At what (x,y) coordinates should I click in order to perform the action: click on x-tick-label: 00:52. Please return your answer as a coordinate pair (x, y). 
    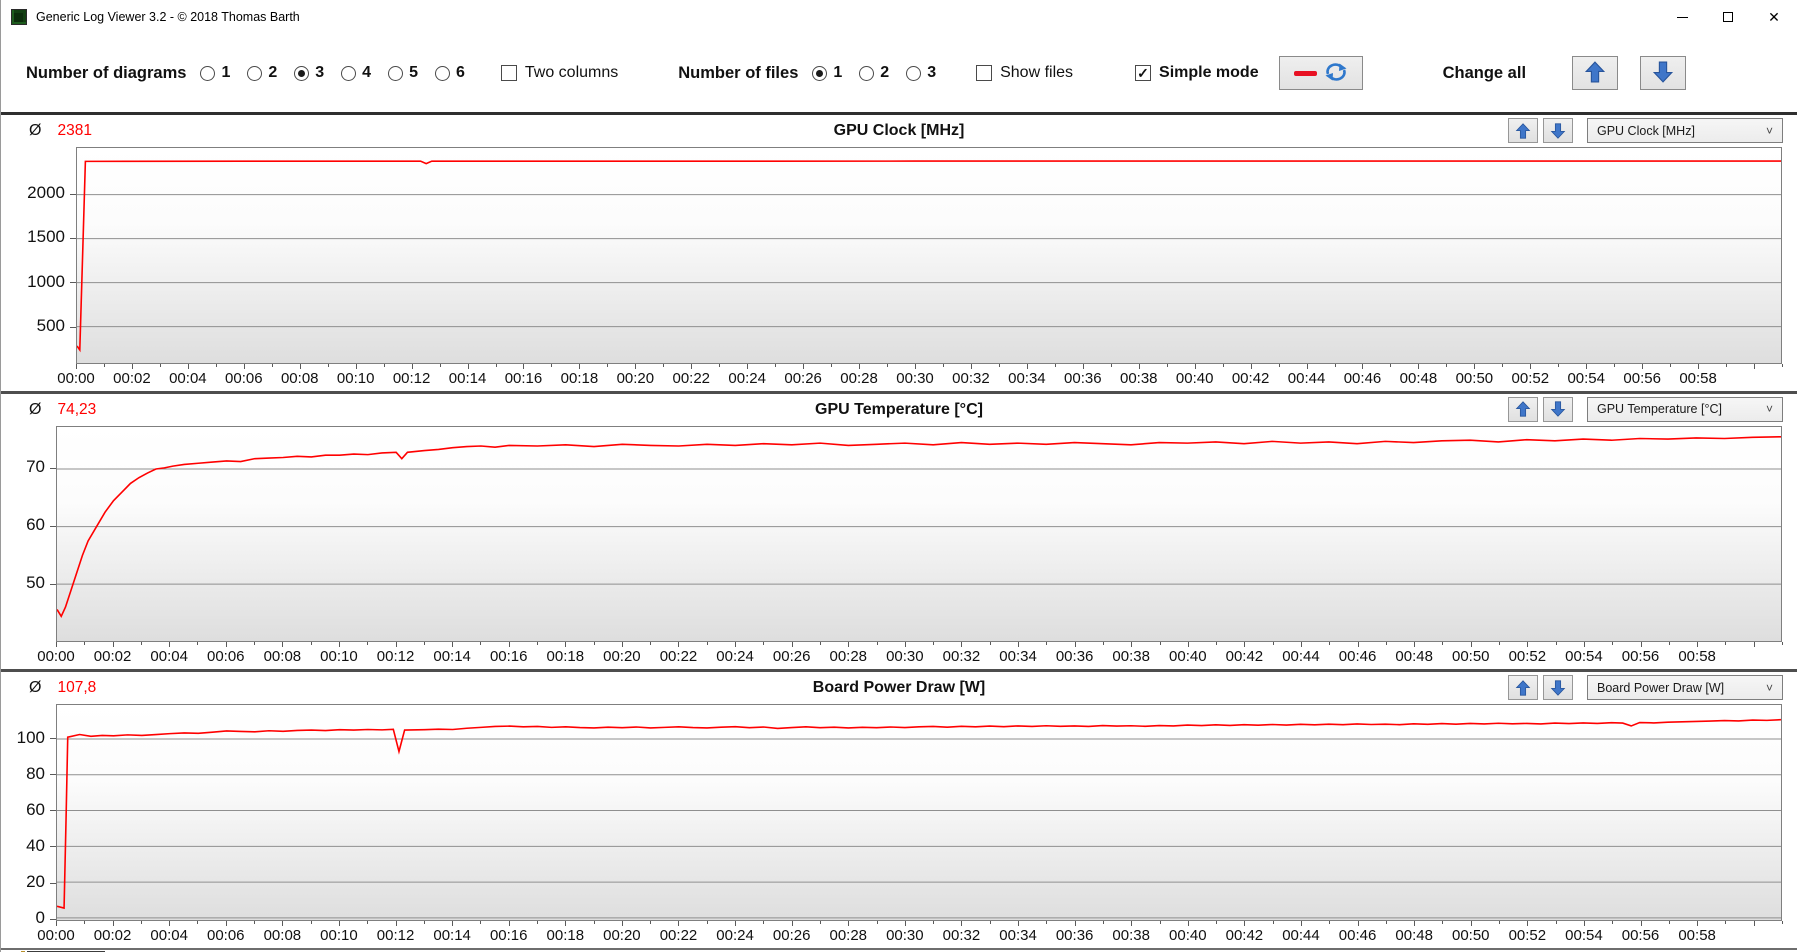
    Looking at the image, I should click on (1530, 378).